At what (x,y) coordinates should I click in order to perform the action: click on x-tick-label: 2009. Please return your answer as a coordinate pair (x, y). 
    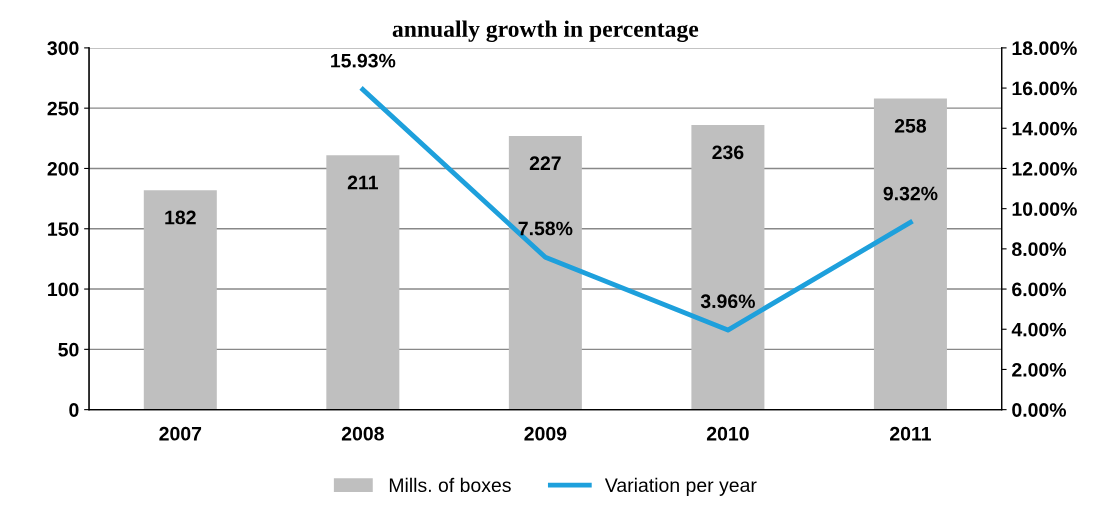
    Looking at the image, I should click on (545, 433).